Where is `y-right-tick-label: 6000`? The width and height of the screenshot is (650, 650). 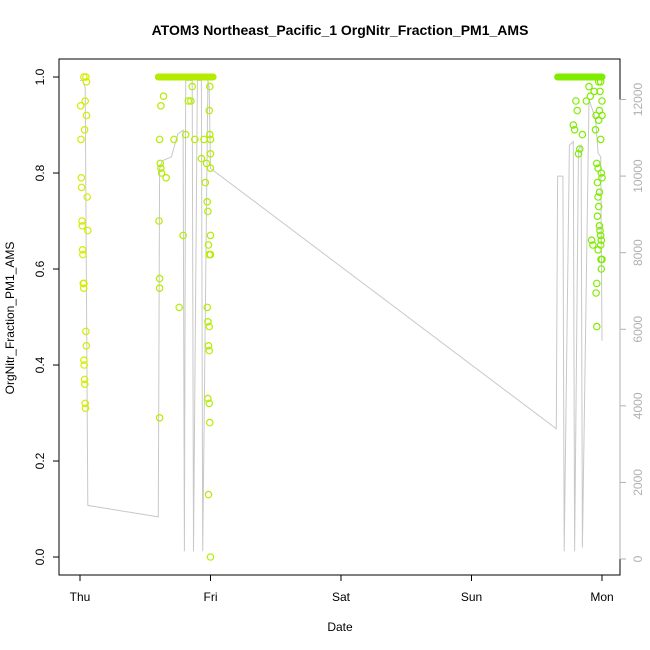 y-right-tick-label: 6000 is located at coordinates (638, 329).